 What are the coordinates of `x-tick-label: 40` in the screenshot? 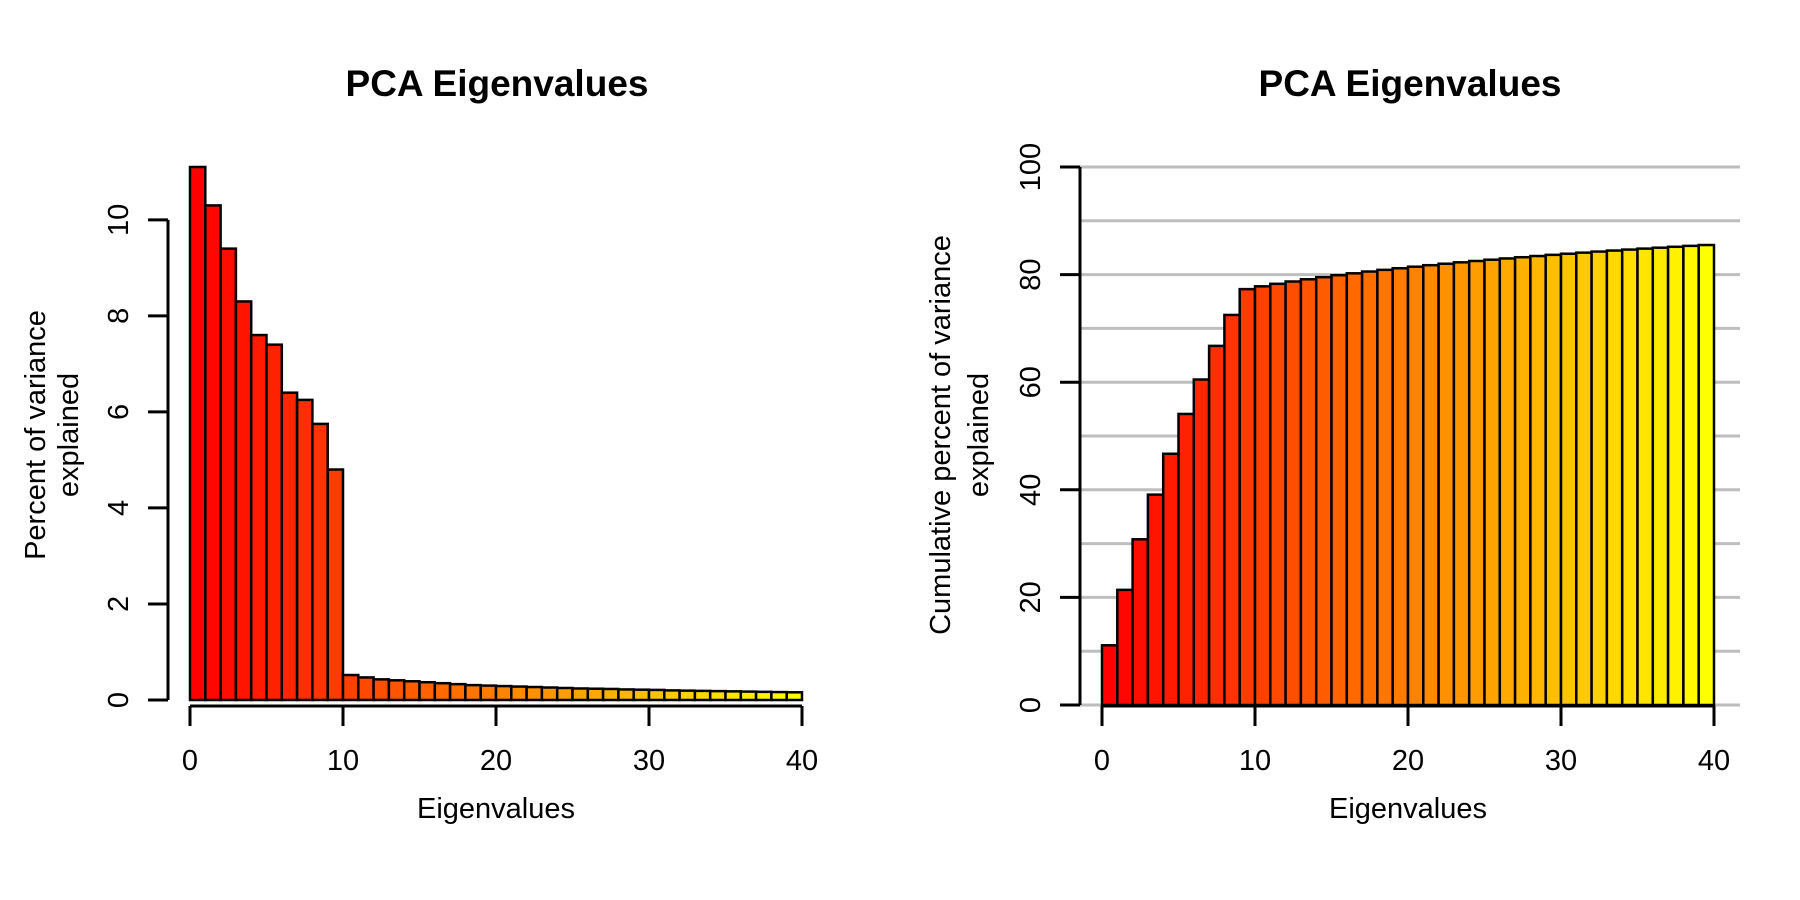 It's located at (1714, 761).